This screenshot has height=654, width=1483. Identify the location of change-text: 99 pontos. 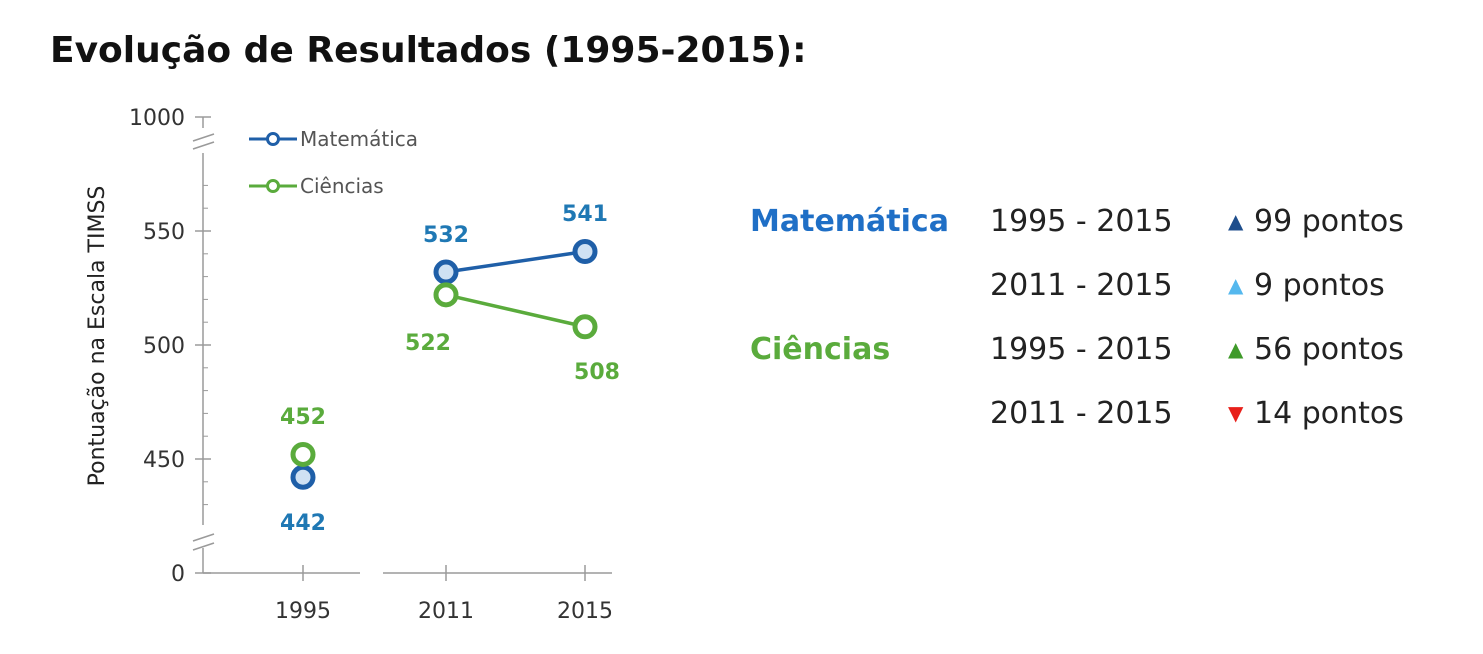
(1329, 221).